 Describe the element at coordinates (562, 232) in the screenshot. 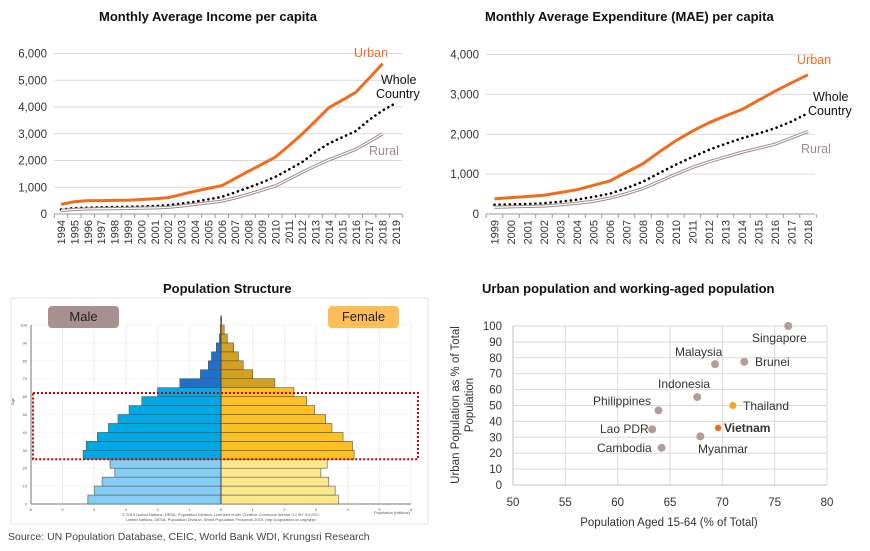

I see `expenditure-xtick-label: 2003` at that location.